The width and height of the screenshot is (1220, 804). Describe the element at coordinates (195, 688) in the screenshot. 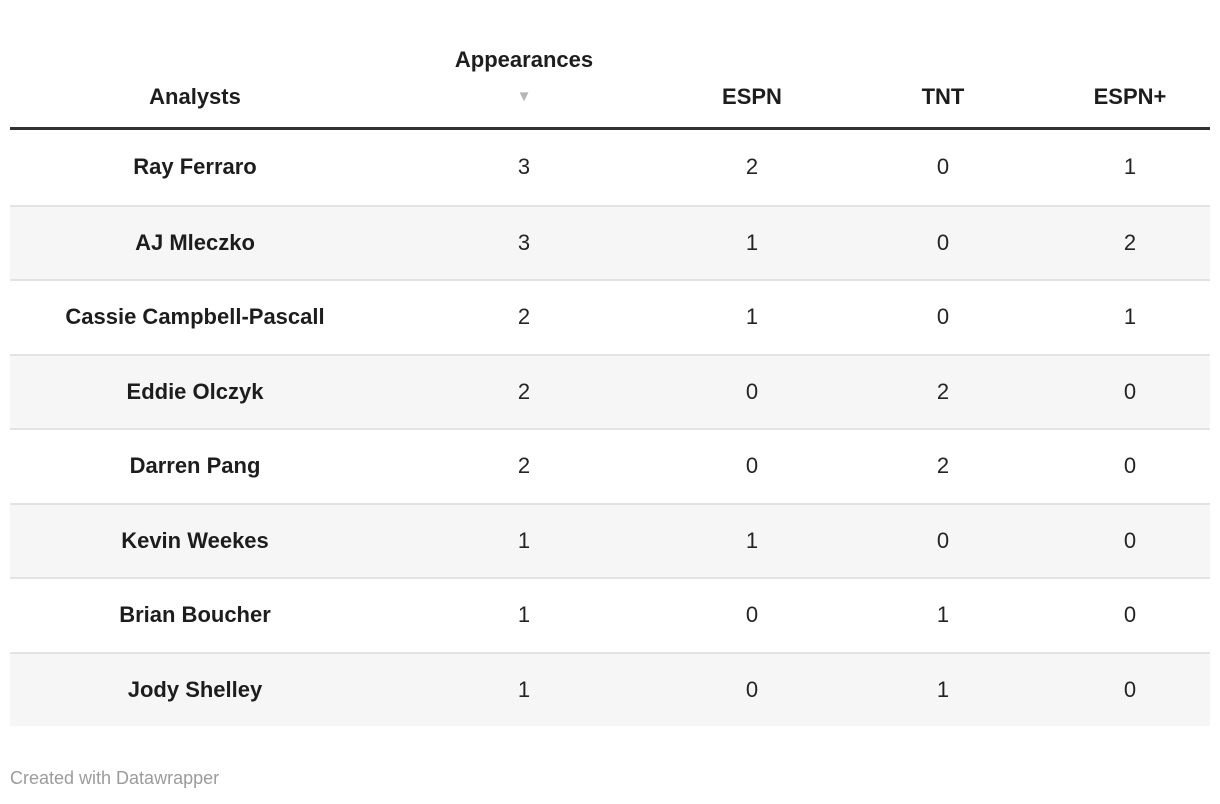

I see `analyst-name-cell: Jody Shelley` at that location.